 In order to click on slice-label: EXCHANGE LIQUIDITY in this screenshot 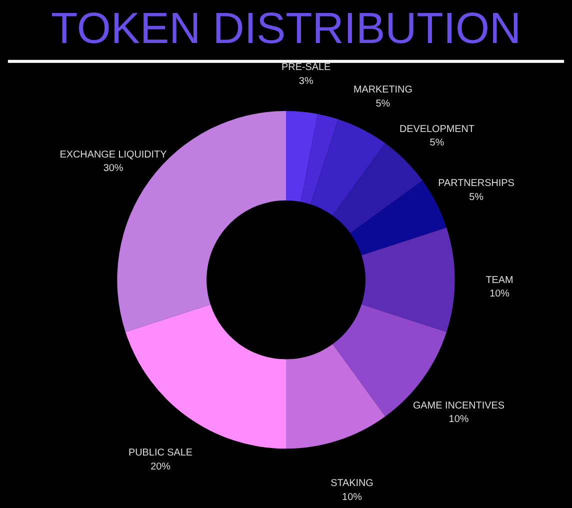, I will do `click(114, 154)`.